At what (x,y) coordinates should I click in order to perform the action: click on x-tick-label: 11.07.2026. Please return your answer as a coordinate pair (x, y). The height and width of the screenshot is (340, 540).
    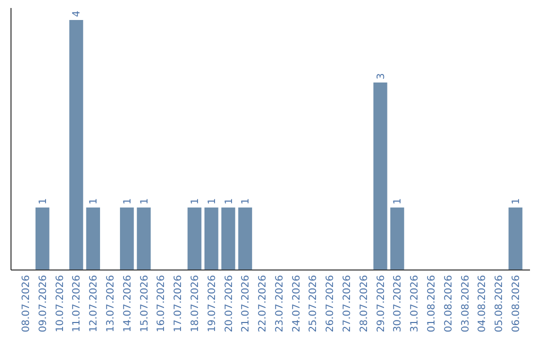
    Looking at the image, I should click on (77, 303).